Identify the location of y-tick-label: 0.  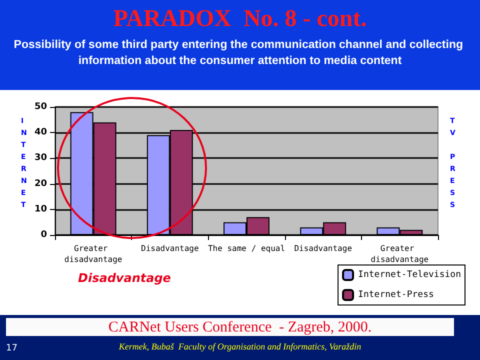
(43, 235).